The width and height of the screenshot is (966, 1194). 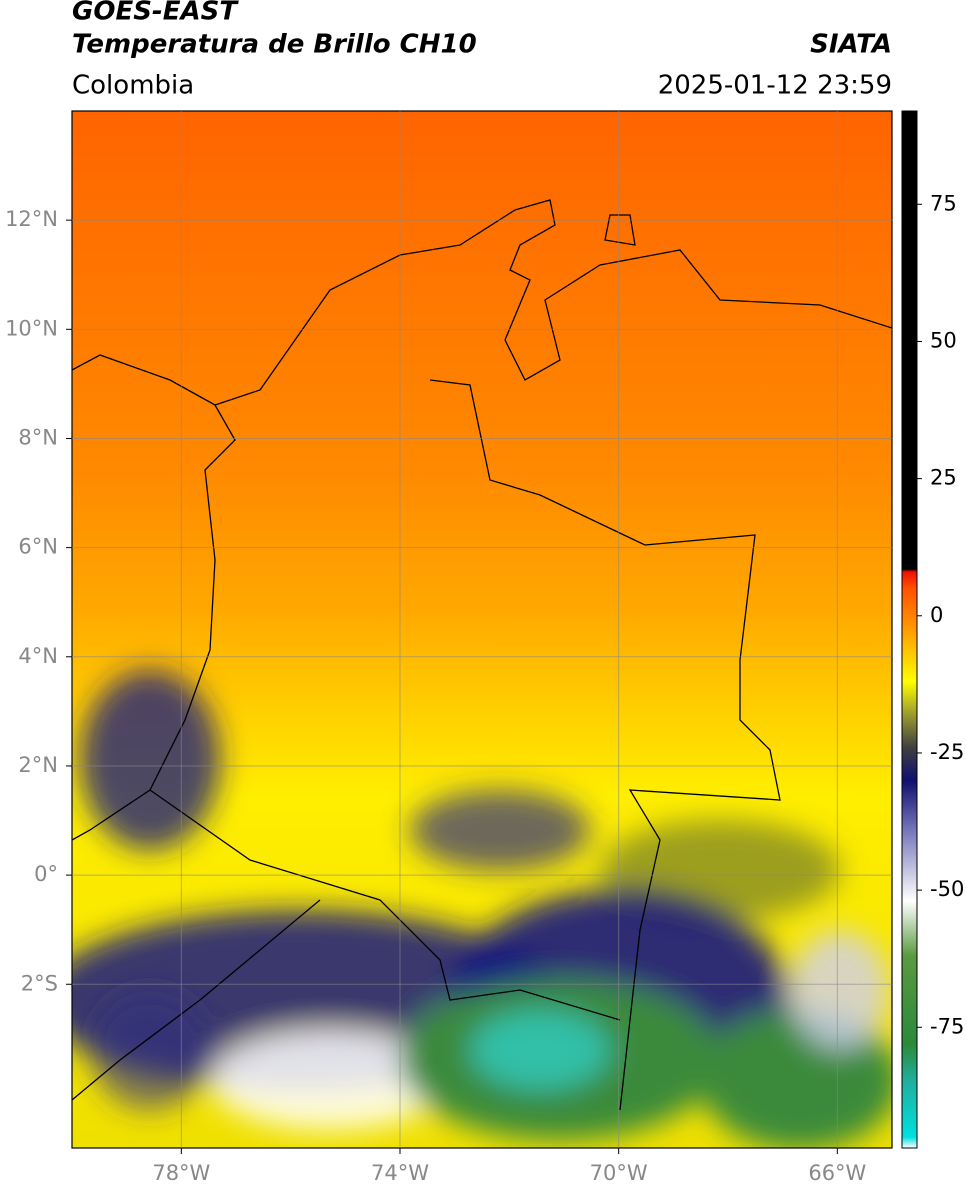 I want to click on x-tick-label: 74°W, so click(x=400, y=1173).